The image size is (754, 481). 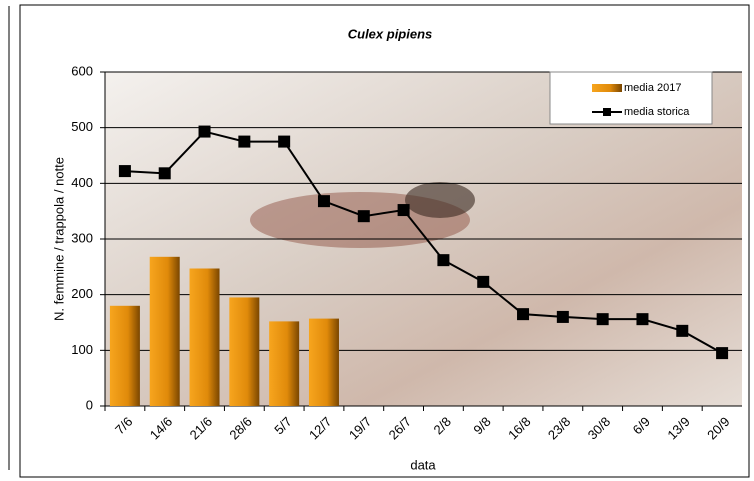 I want to click on background-photo, so click(x=440, y=200).